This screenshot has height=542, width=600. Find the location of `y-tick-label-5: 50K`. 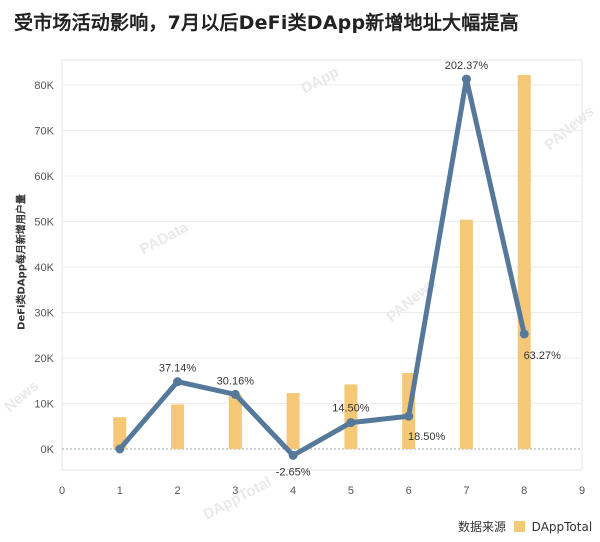

y-tick-label-5: 50K is located at coordinates (44, 223).